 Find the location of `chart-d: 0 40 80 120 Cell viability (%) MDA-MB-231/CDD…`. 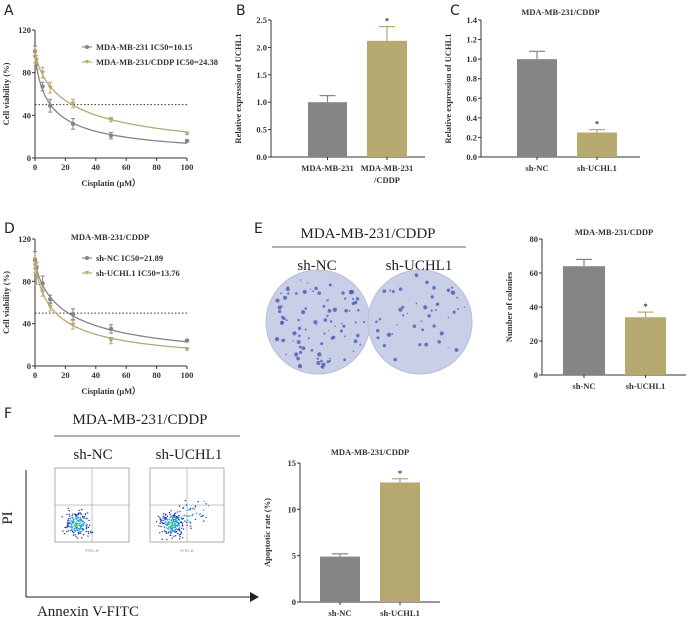

chart-d: 0 40 80 120 Cell viability (%) MDA-MB-231/CDD… is located at coordinates (97, 314).